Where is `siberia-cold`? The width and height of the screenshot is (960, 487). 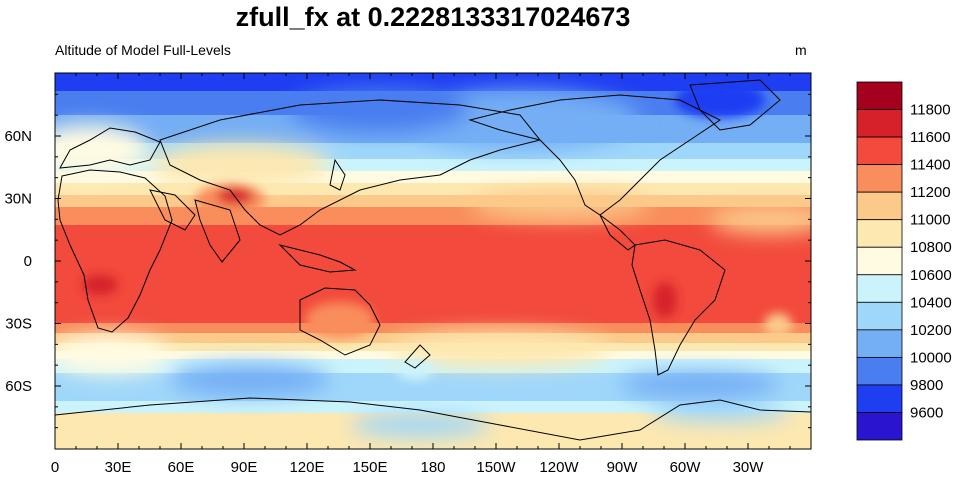
siberia-cold is located at coordinates (380, 110).